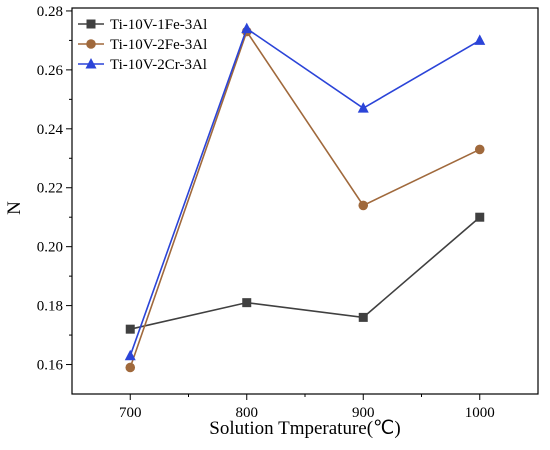 Image resolution: width=550 pixels, height=450 pixels. Describe the element at coordinates (50, 130) in the screenshot. I see `y-tick-label: 0.24` at that location.